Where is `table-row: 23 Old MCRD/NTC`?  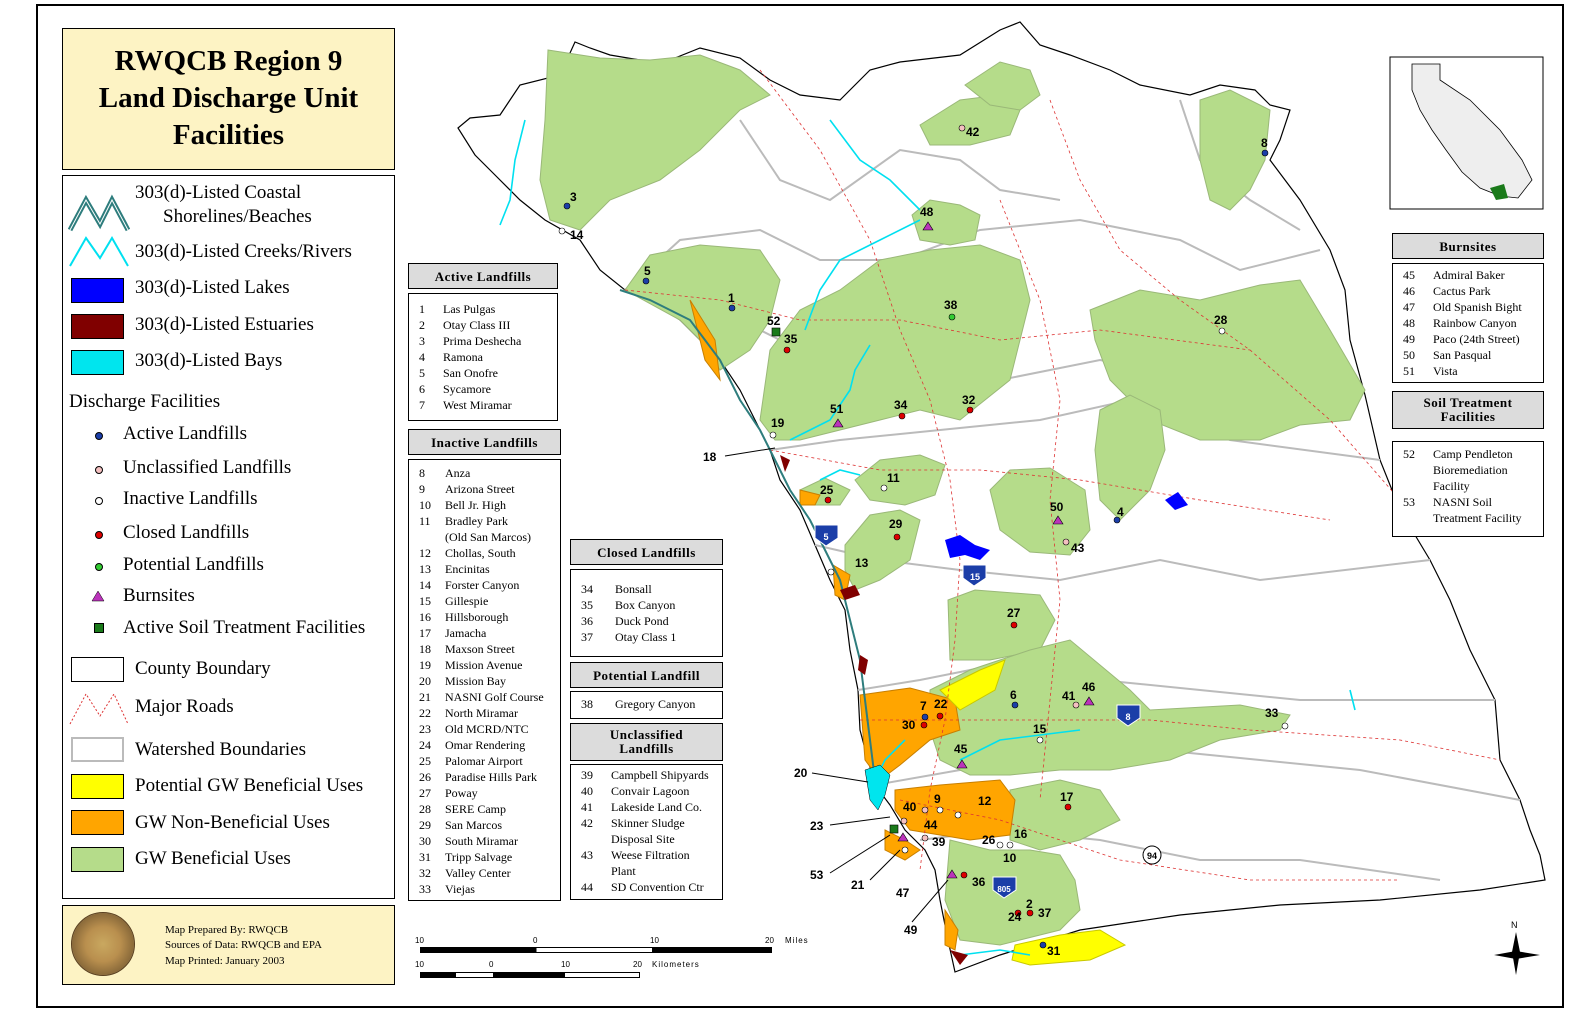 table-row: 23 Old MCRD/NTC is located at coordinates (487, 730).